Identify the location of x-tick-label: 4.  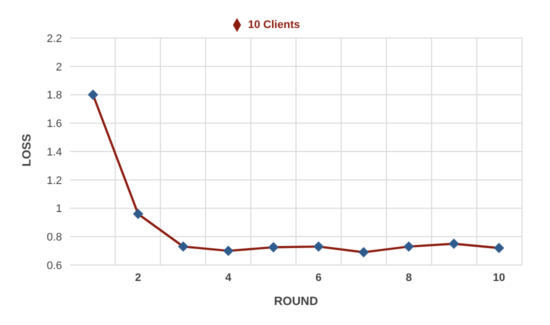
(228, 278).